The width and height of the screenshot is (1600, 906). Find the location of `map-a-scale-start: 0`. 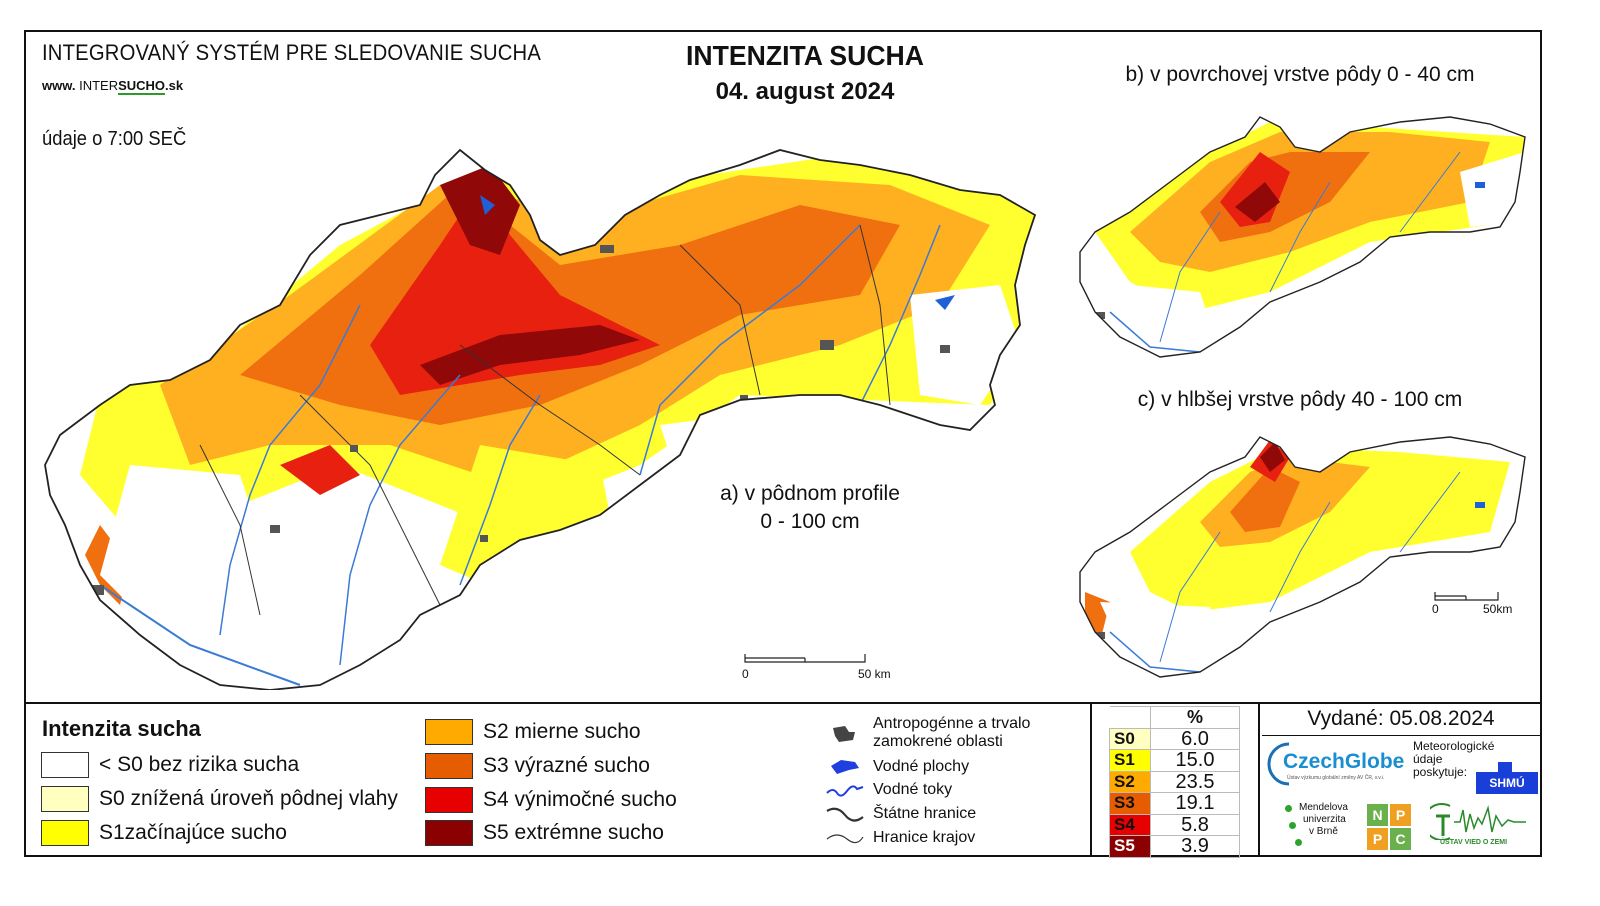

map-a-scale-start: 0 is located at coordinates (745, 674).